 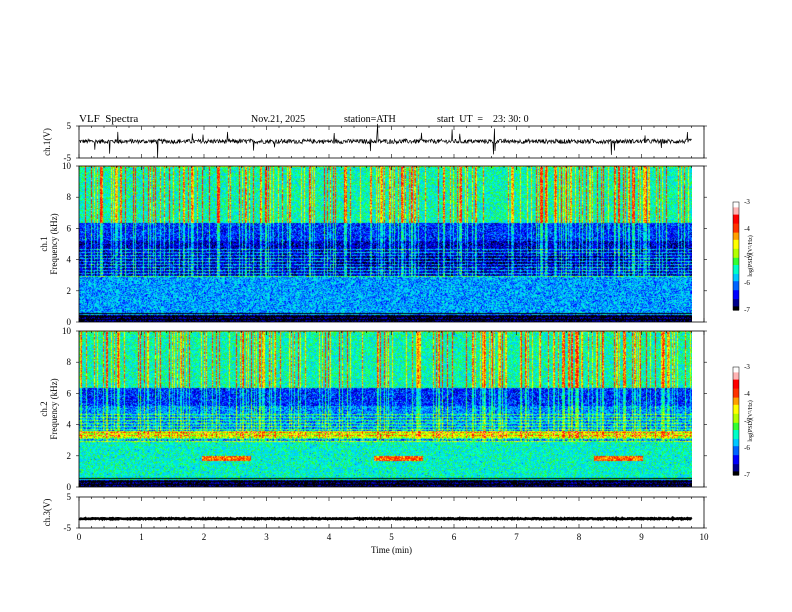 What do you see at coordinates (79, 537) in the screenshot?
I see `x-tick-label: 0` at bounding box center [79, 537].